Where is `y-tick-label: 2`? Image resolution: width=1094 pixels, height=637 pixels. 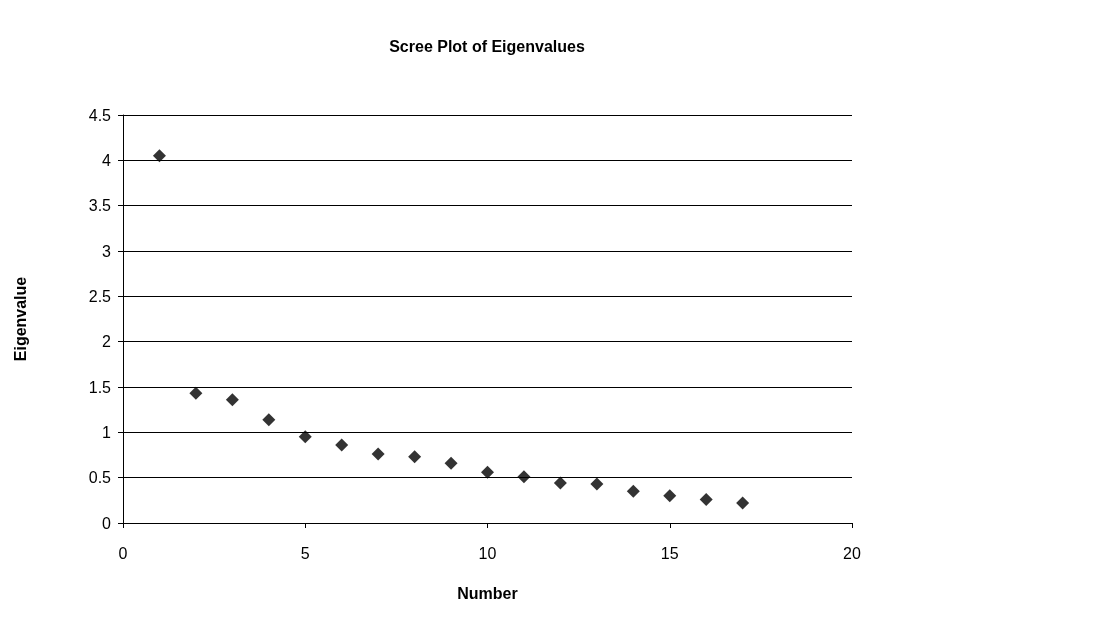 y-tick-label: 2 is located at coordinates (107, 342).